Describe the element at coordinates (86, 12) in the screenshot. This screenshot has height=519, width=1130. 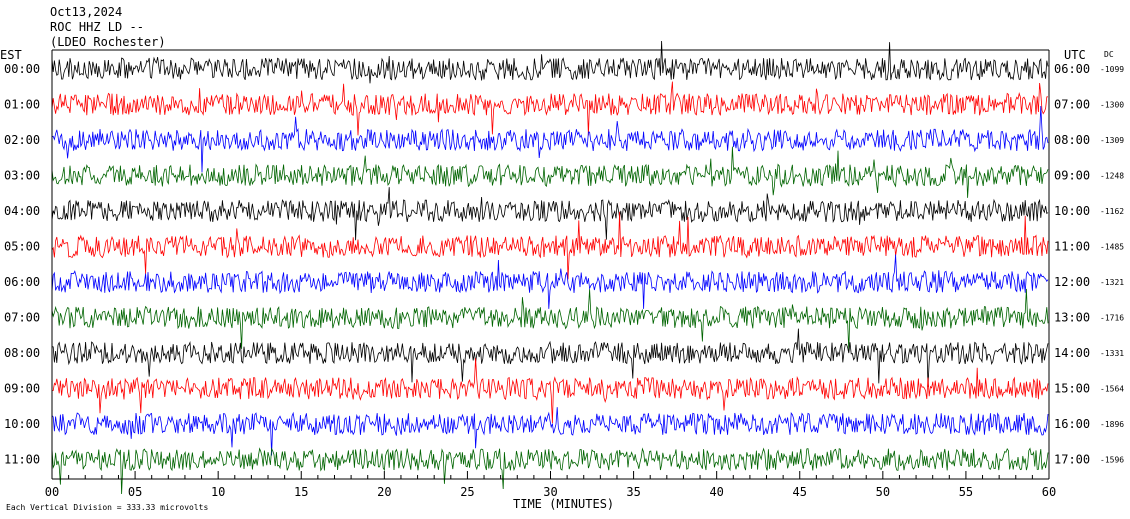
I see `header-date: Oct13,2024` at that location.